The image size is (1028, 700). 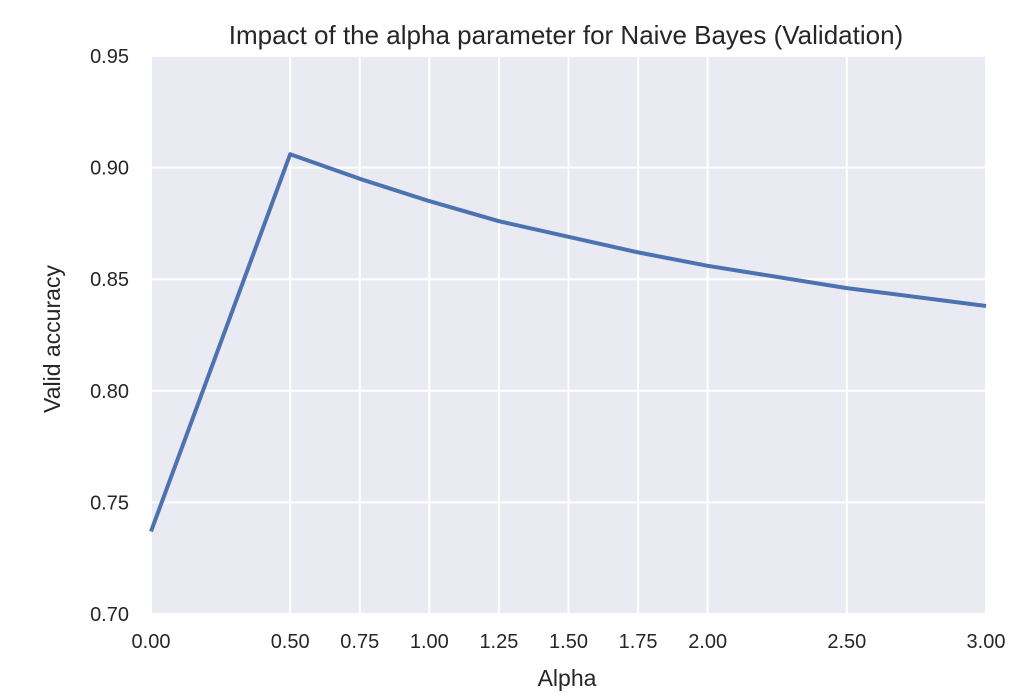 What do you see at coordinates (498, 642) in the screenshot?
I see `x-tick-label: 1.25` at bounding box center [498, 642].